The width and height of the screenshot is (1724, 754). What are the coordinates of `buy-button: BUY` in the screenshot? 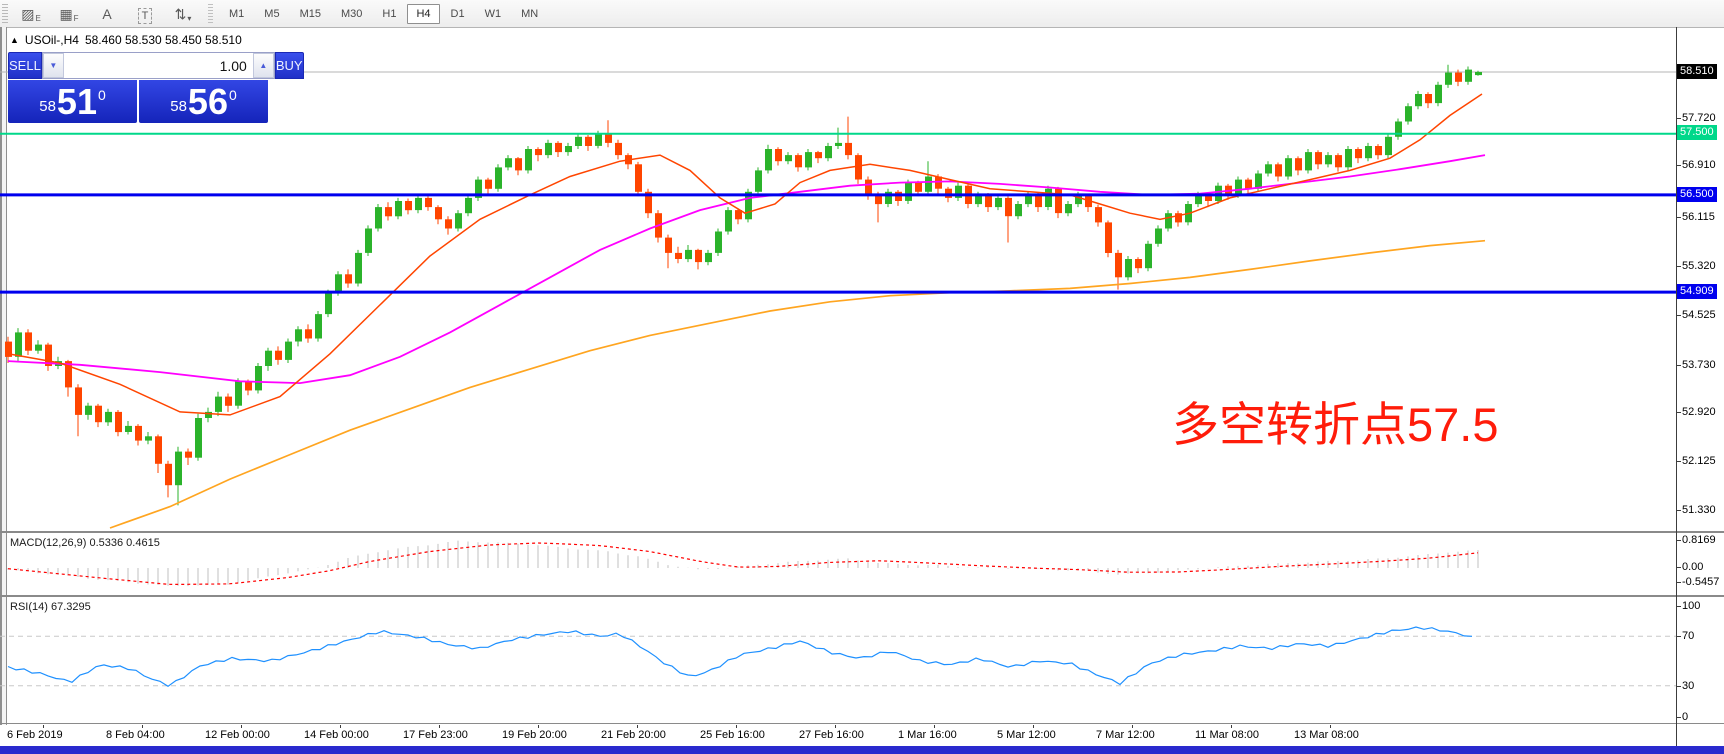 It's located at (289, 65).